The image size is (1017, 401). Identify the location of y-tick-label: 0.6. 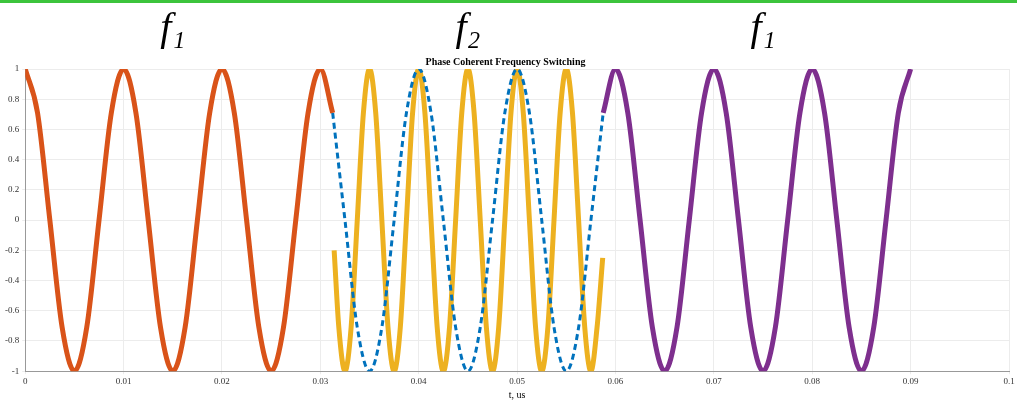
(14, 128).